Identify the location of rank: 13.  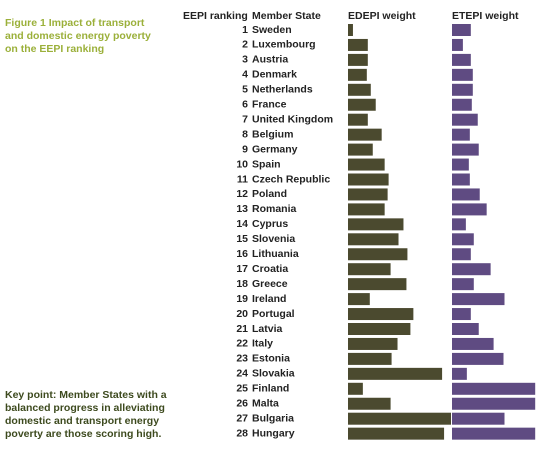
(242, 209).